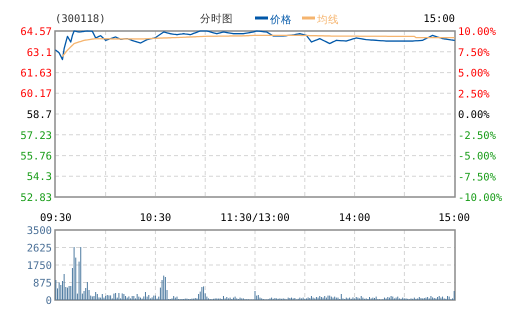 This screenshot has width=505, height=330. I want to click on y-tick-label: 60.17, so click(36, 94).